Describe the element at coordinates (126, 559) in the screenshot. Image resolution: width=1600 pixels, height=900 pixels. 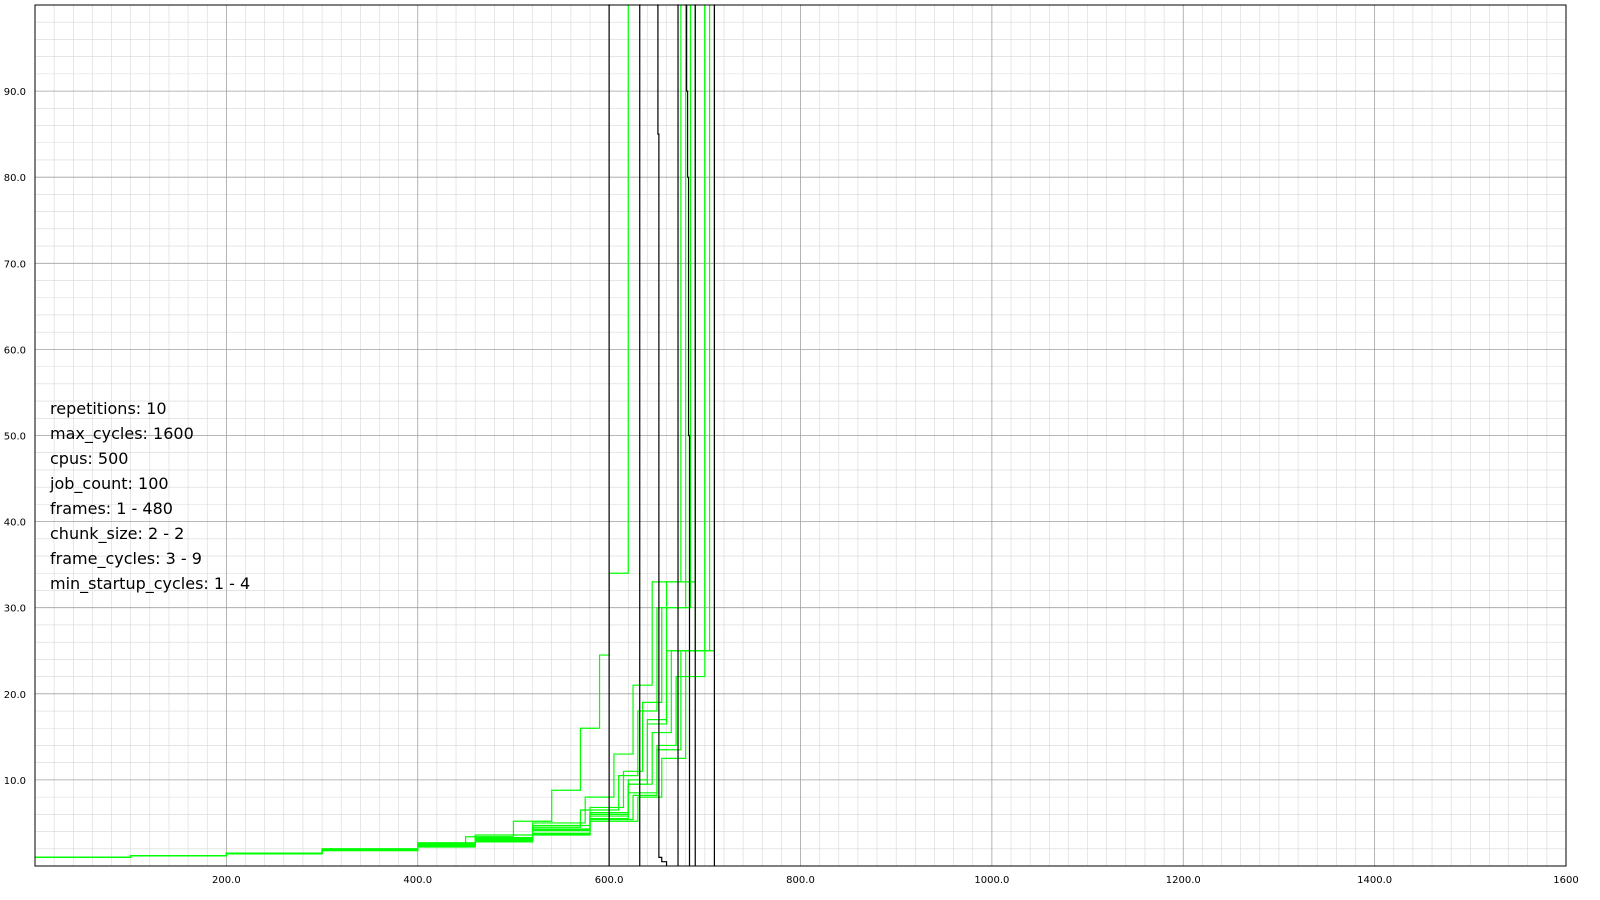
I see `annotation-text: frame_cycles: 3 - 9` at that location.